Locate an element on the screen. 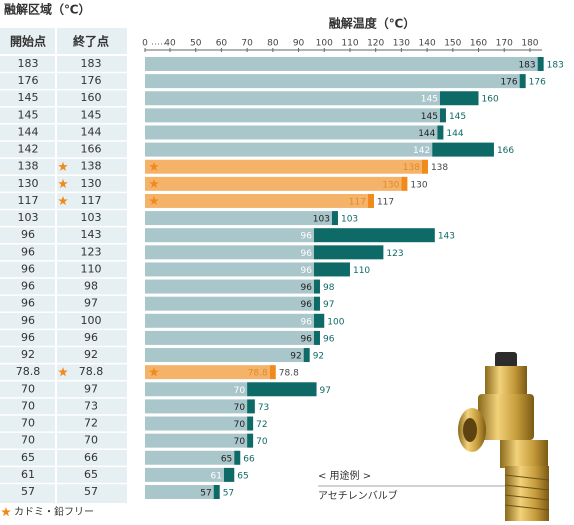  x-tick-label: 120 is located at coordinates (375, 44).